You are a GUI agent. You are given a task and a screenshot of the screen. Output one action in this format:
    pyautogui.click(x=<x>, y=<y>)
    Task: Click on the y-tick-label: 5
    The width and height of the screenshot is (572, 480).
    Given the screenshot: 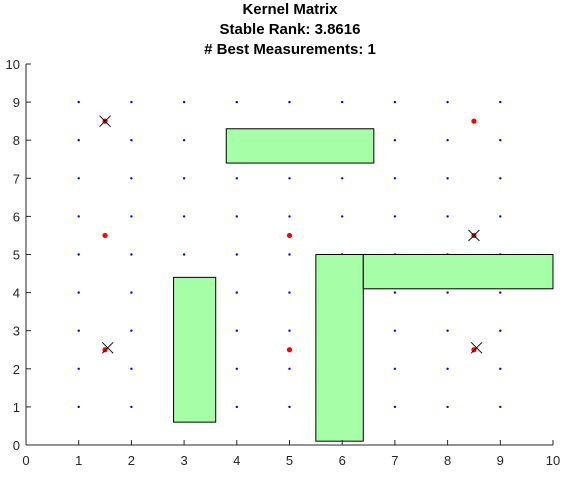 What is the action you would take?
    pyautogui.click(x=16, y=255)
    